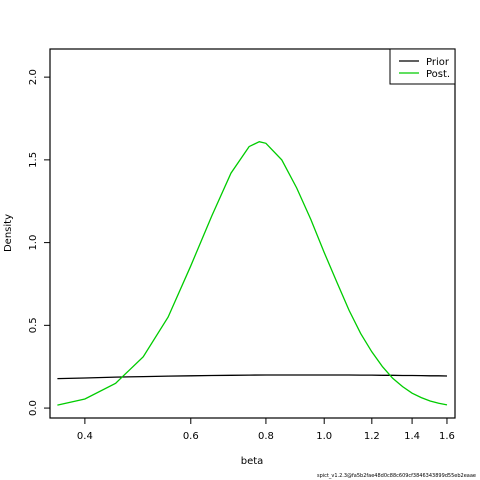 The width and height of the screenshot is (480, 480). I want to click on y-tick-label: 0.0, so click(33, 408).